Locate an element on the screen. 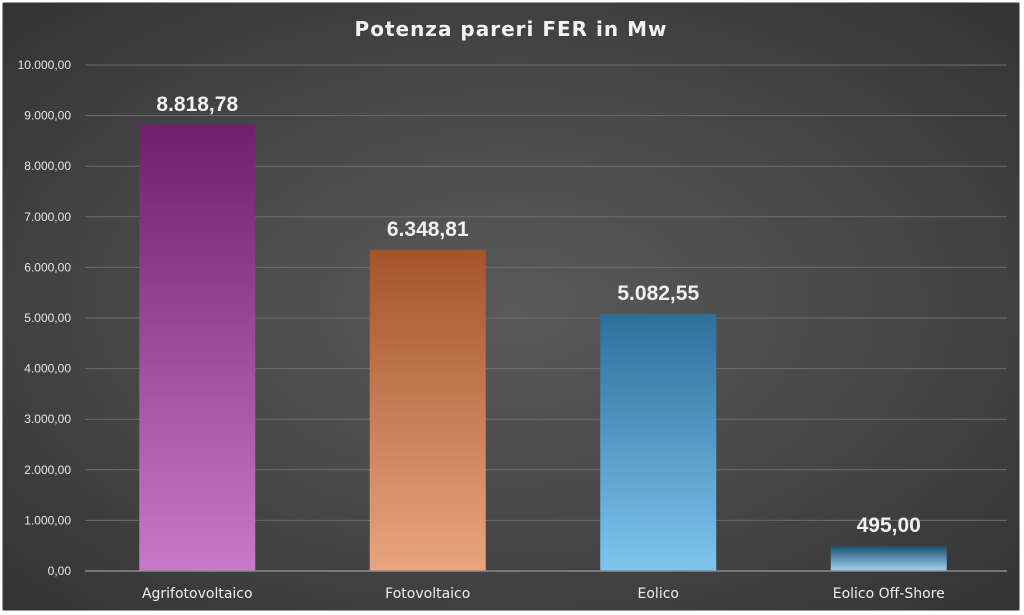  y-tick-label: 2.000,00 is located at coordinates (47, 470).